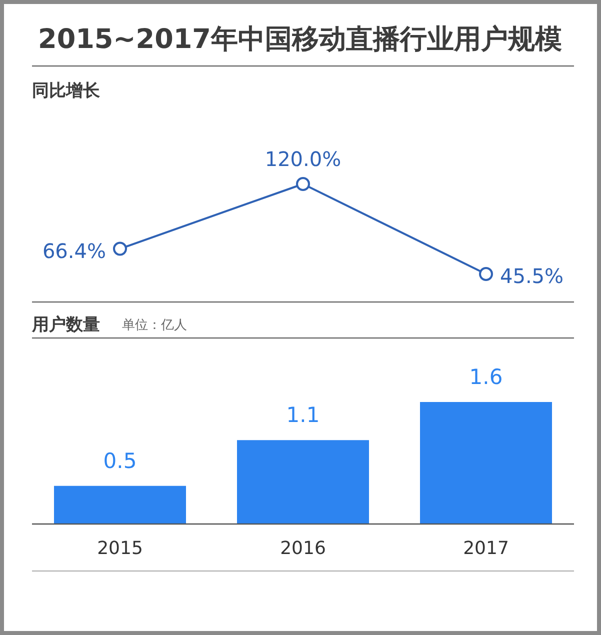 The width and height of the screenshot is (601, 635). Describe the element at coordinates (303, 159) in the screenshot. I see `data-label: 120.0%` at that location.